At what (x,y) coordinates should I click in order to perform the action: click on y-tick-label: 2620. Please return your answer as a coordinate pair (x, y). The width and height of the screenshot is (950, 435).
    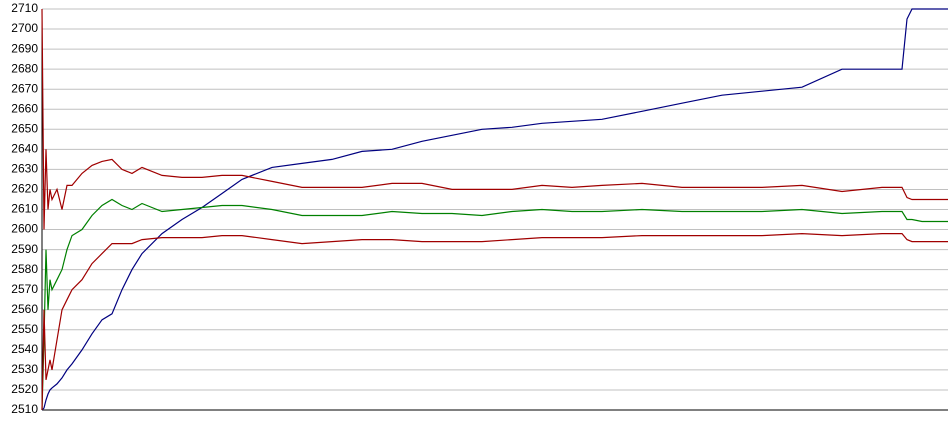
    Looking at the image, I should click on (24, 189).